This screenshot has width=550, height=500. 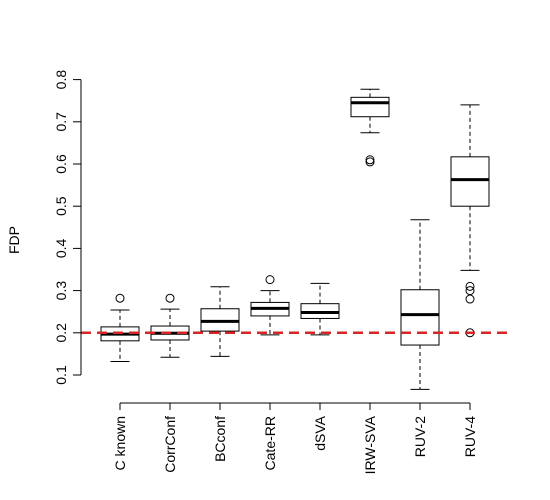 I want to click on x-tick-label: IRW-SVA, so click(x=370, y=444).